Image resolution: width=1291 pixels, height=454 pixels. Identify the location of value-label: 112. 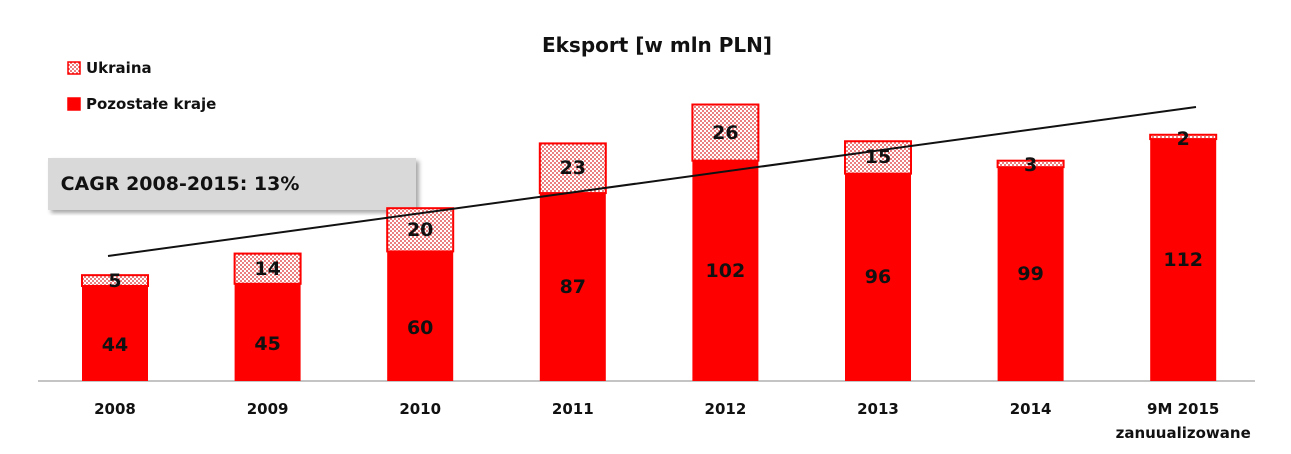
(1183, 260).